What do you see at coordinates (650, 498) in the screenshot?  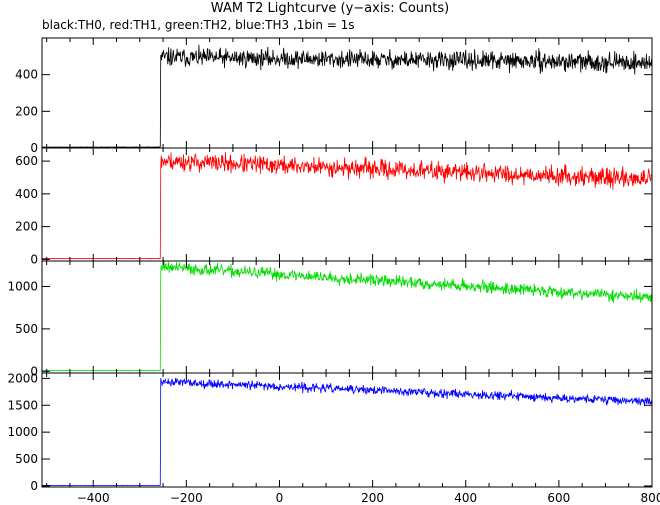 I see `x-tick-label: 800` at bounding box center [650, 498].